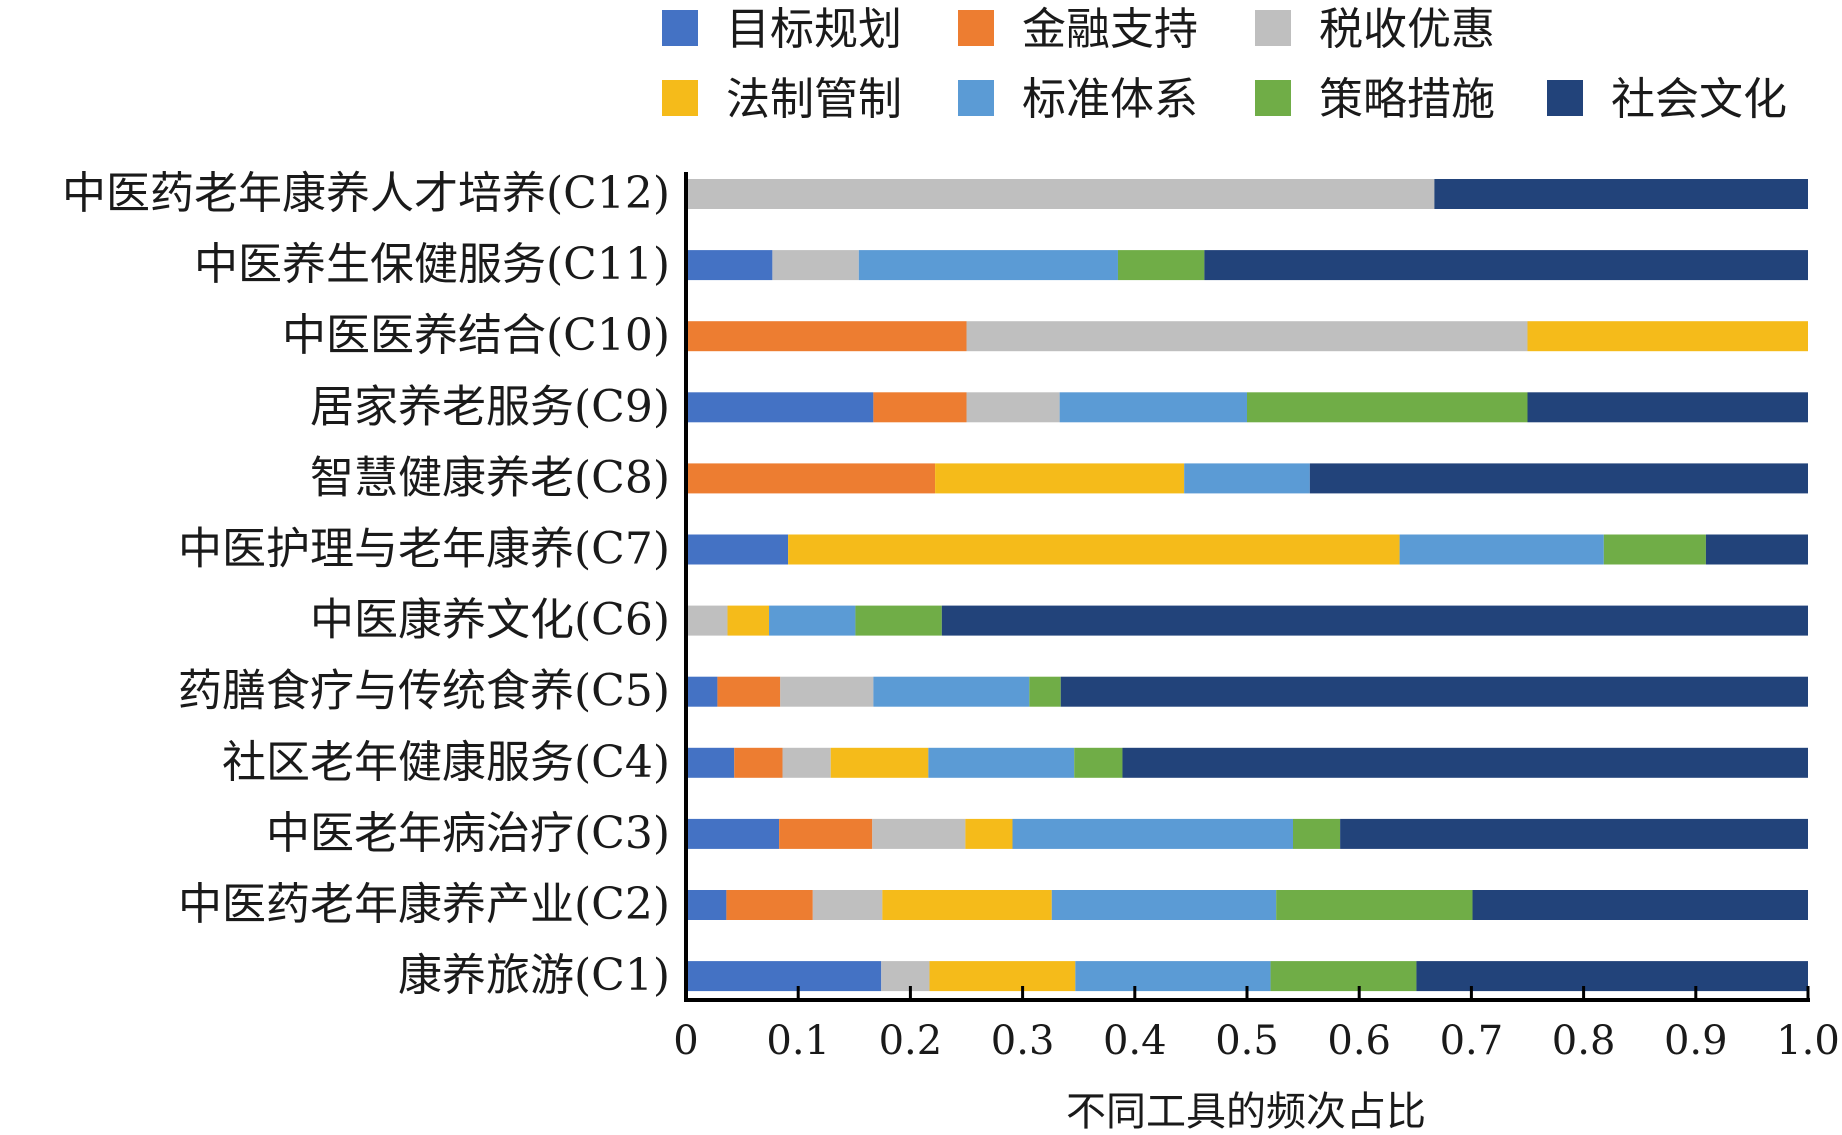  Describe the element at coordinates (366, 193) in the screenshot. I see `category-label: 中医药老年康养人才培养(C12)` at that location.